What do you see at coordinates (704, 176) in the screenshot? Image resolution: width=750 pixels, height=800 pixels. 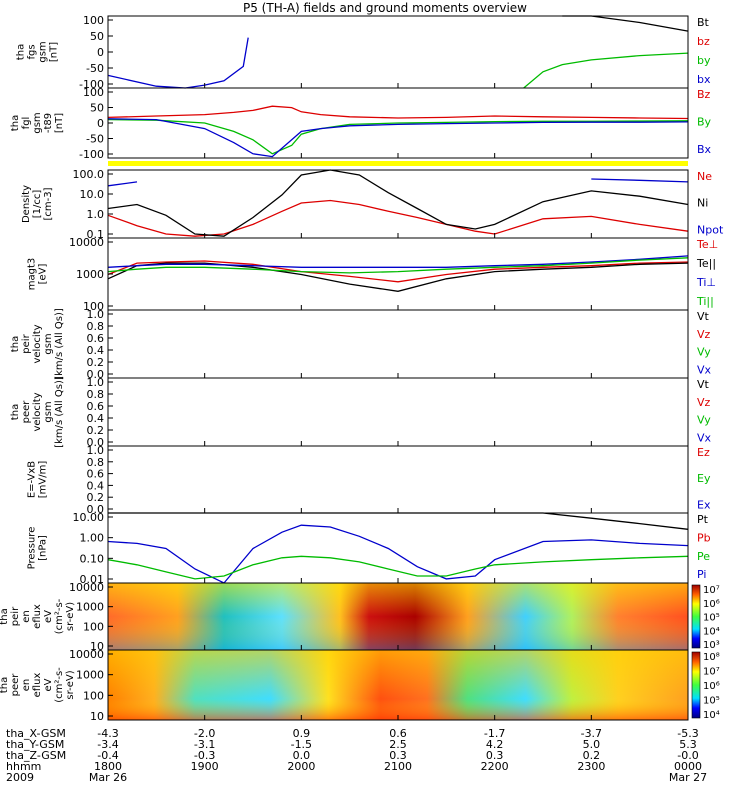 I see `legend-Ne: Ne` at bounding box center [704, 176].